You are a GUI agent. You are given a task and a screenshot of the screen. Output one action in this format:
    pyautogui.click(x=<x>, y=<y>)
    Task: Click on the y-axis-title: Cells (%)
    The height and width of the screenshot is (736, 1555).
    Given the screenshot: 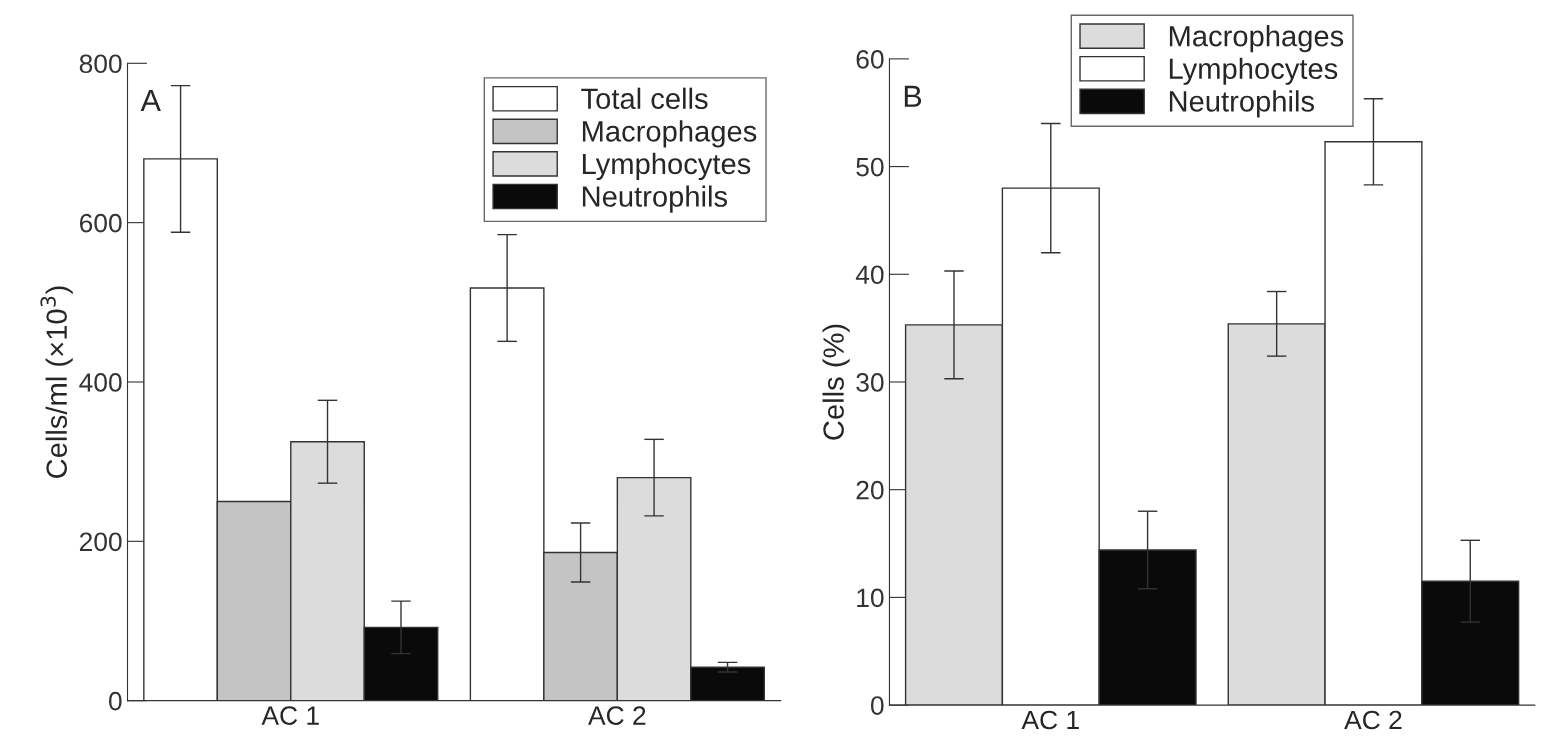 What is the action you would take?
    pyautogui.click(x=836, y=382)
    